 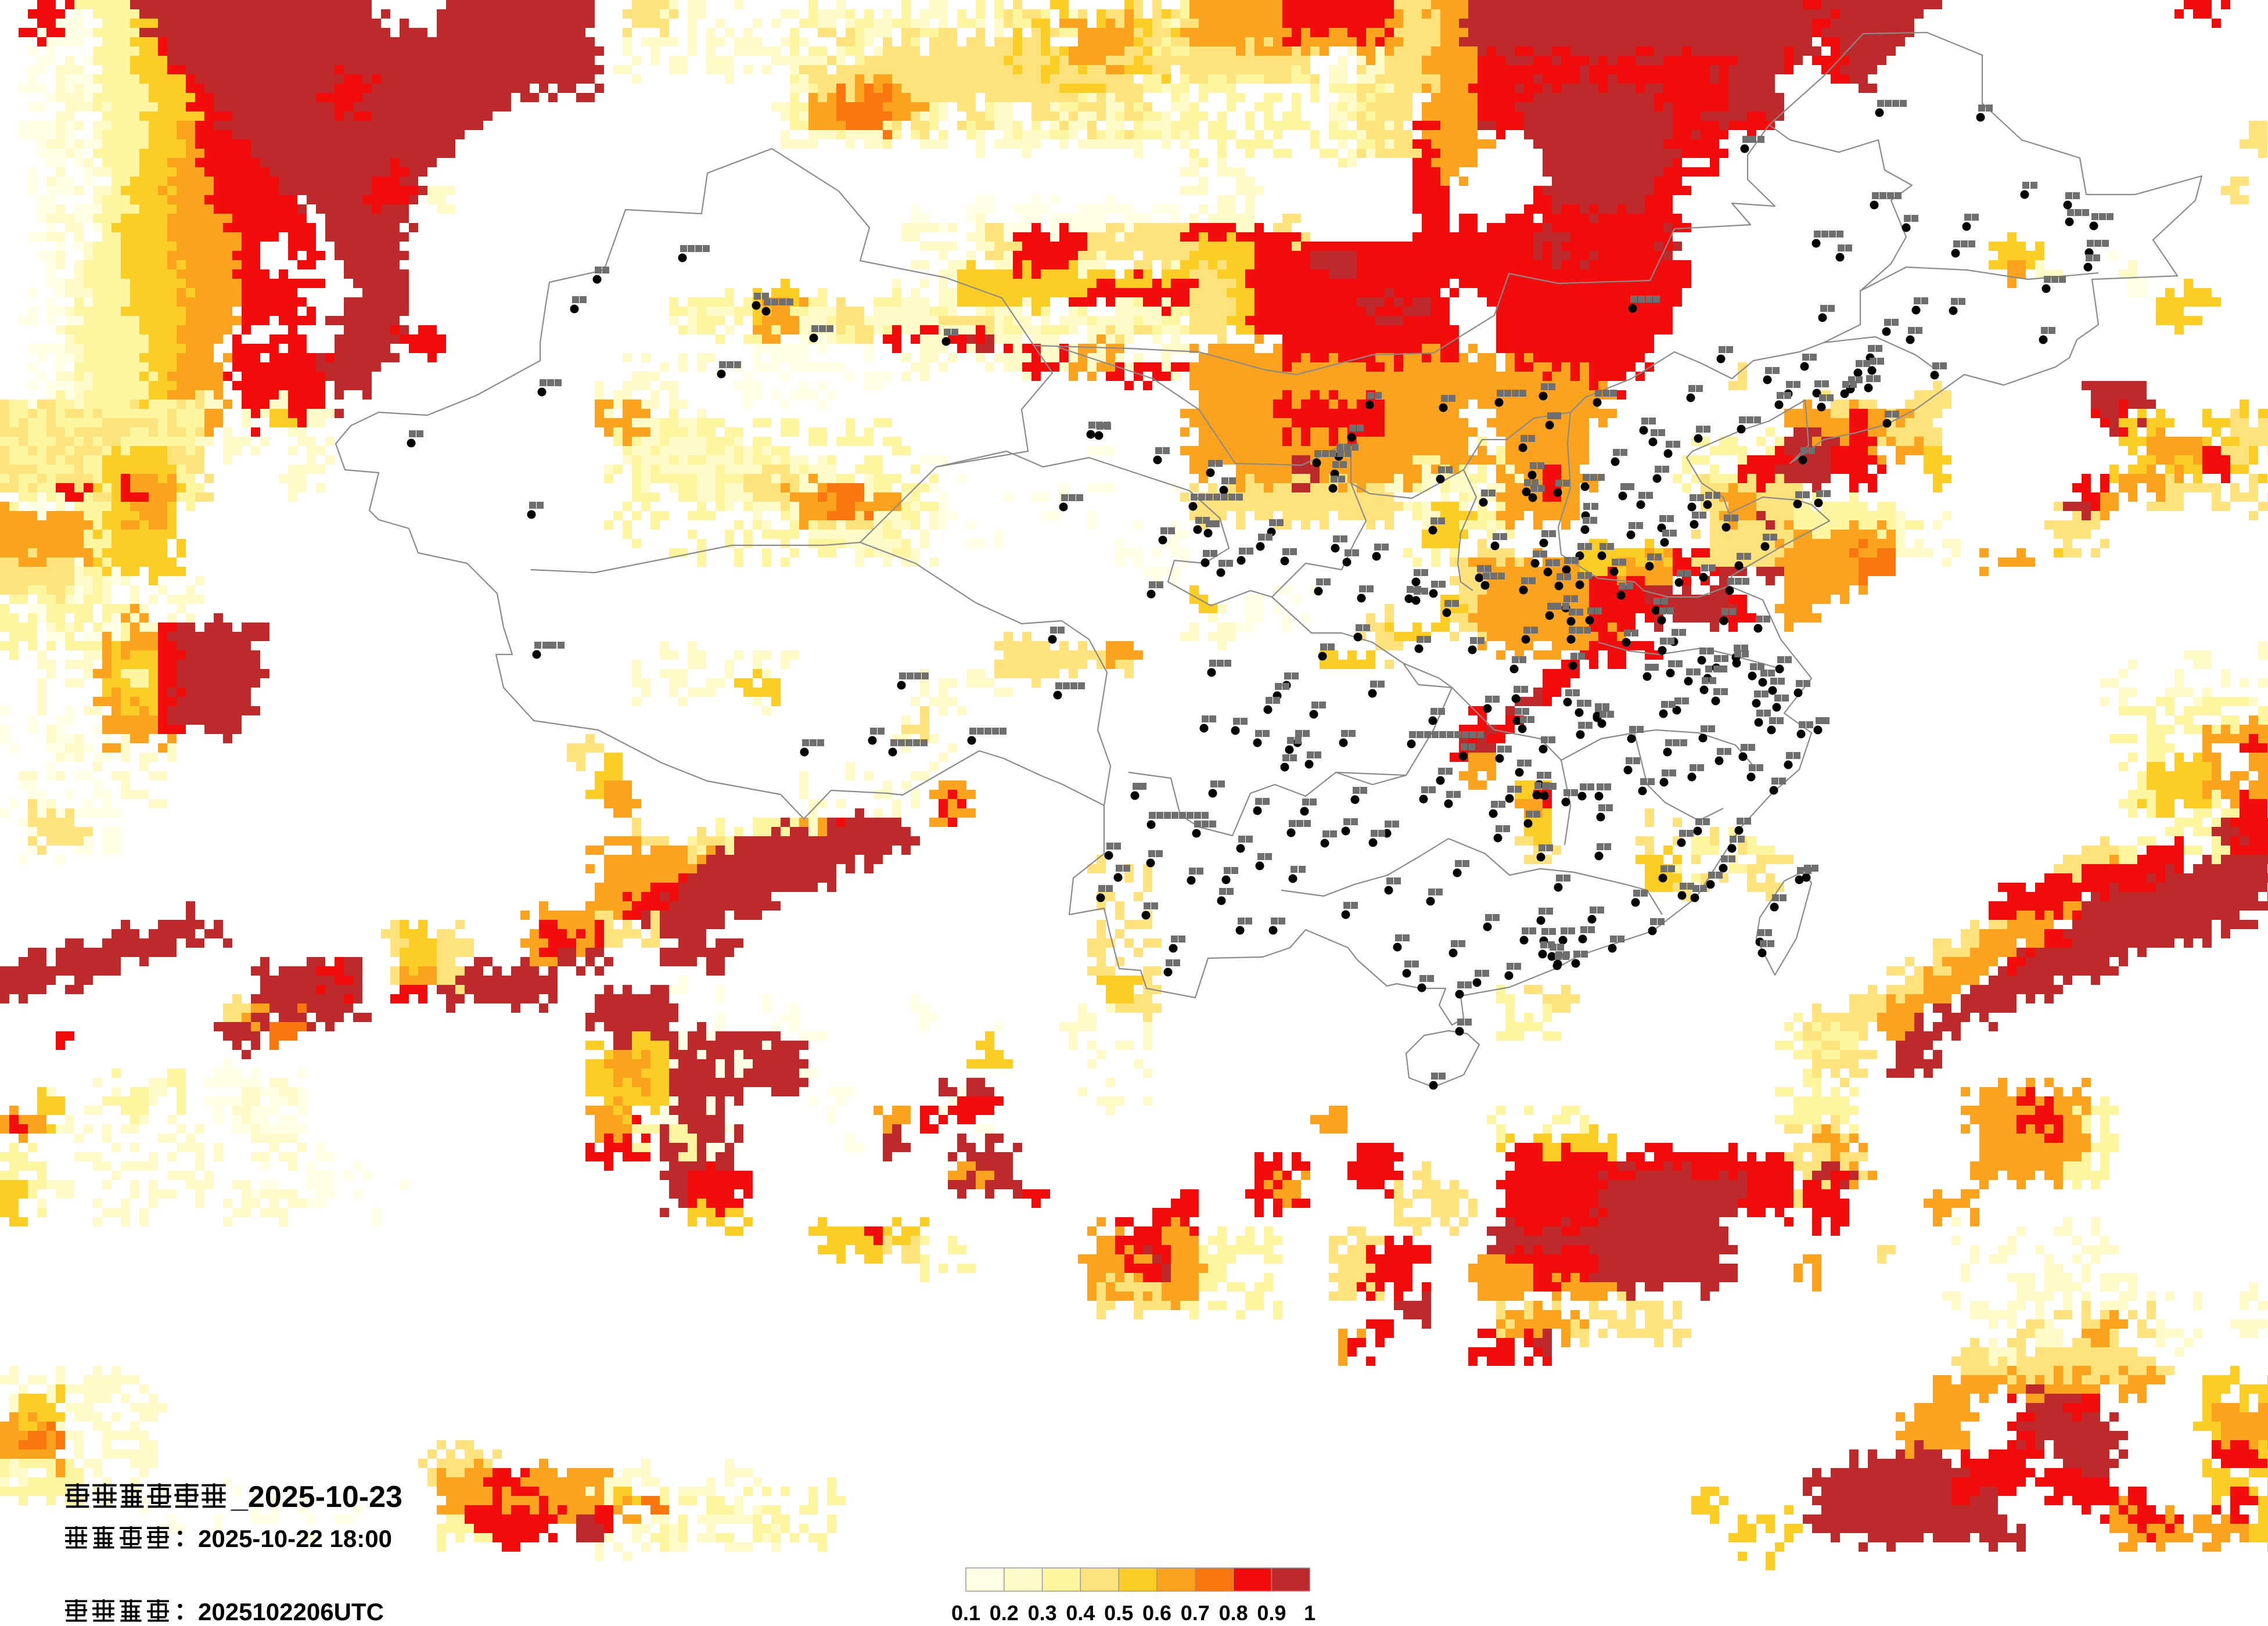 I want to click on svg-text: 1, so click(x=1309, y=1613).